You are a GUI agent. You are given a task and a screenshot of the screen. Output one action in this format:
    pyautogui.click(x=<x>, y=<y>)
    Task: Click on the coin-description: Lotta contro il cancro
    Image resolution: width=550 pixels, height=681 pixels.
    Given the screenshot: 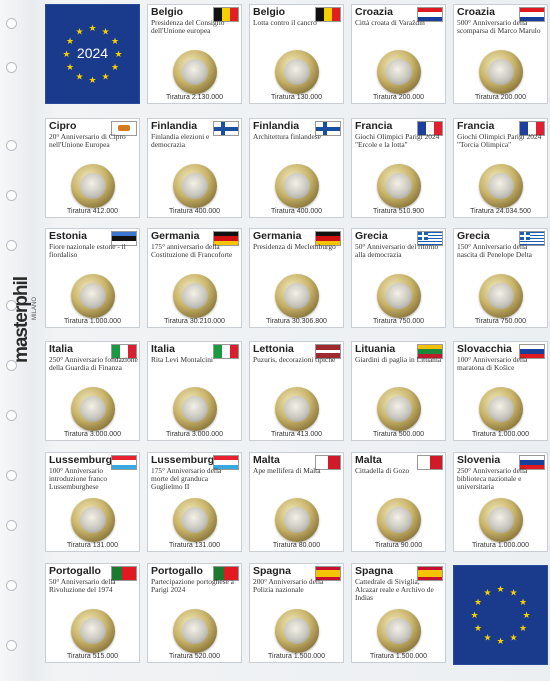 What is the action you would take?
    pyautogui.click(x=285, y=22)
    